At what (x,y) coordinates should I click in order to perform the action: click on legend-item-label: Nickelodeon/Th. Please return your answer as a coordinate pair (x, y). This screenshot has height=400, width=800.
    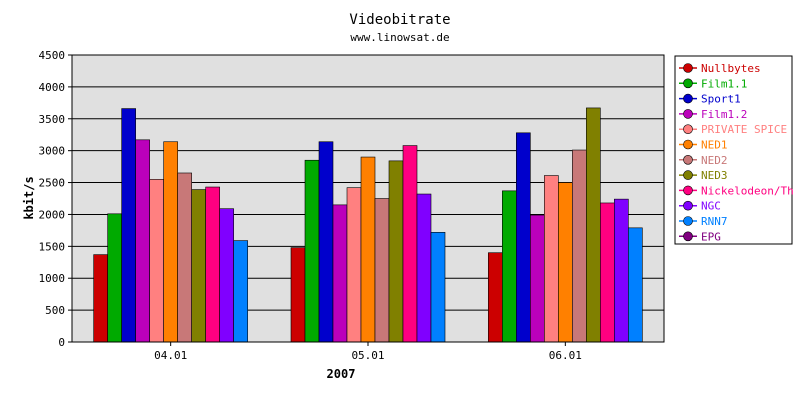
    Looking at the image, I should click on (747, 190).